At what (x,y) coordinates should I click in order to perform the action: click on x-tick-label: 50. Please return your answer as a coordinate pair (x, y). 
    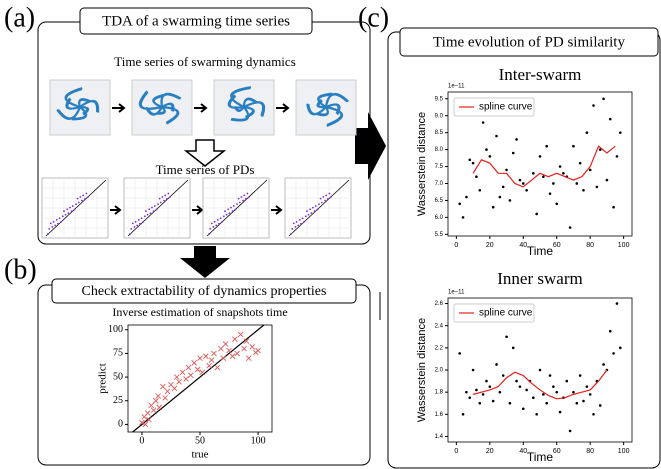
    Looking at the image, I should click on (200, 440).